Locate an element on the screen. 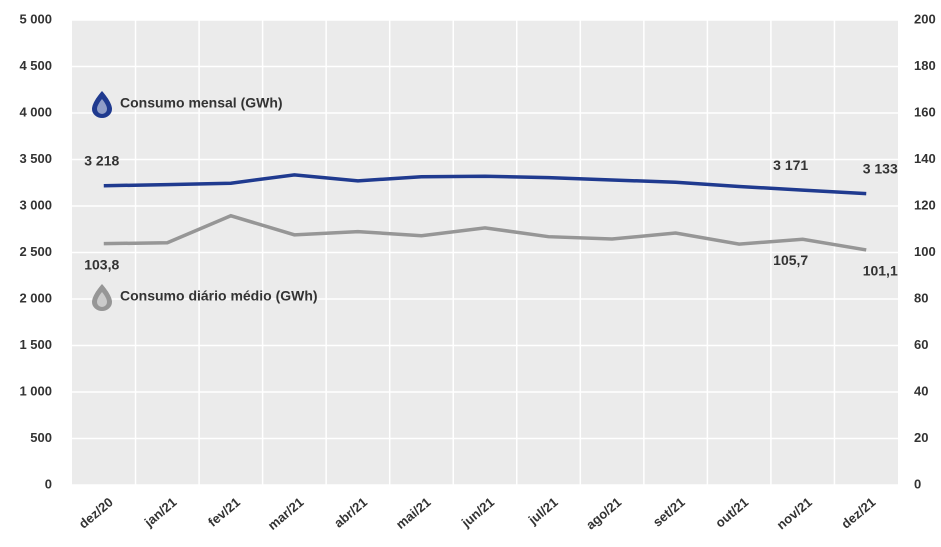 This screenshot has width=941, height=547. x-tick-label: nov/21 is located at coordinates (794, 513).